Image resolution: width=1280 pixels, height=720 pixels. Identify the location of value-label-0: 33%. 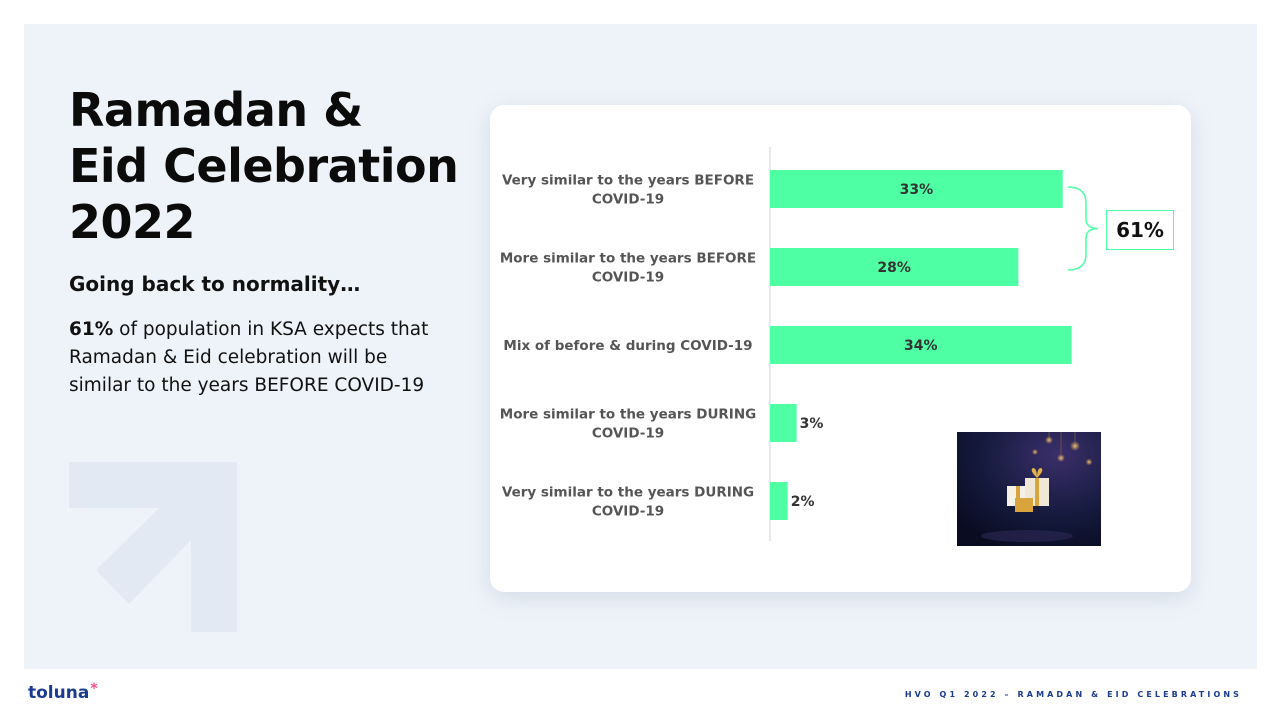
(917, 190).